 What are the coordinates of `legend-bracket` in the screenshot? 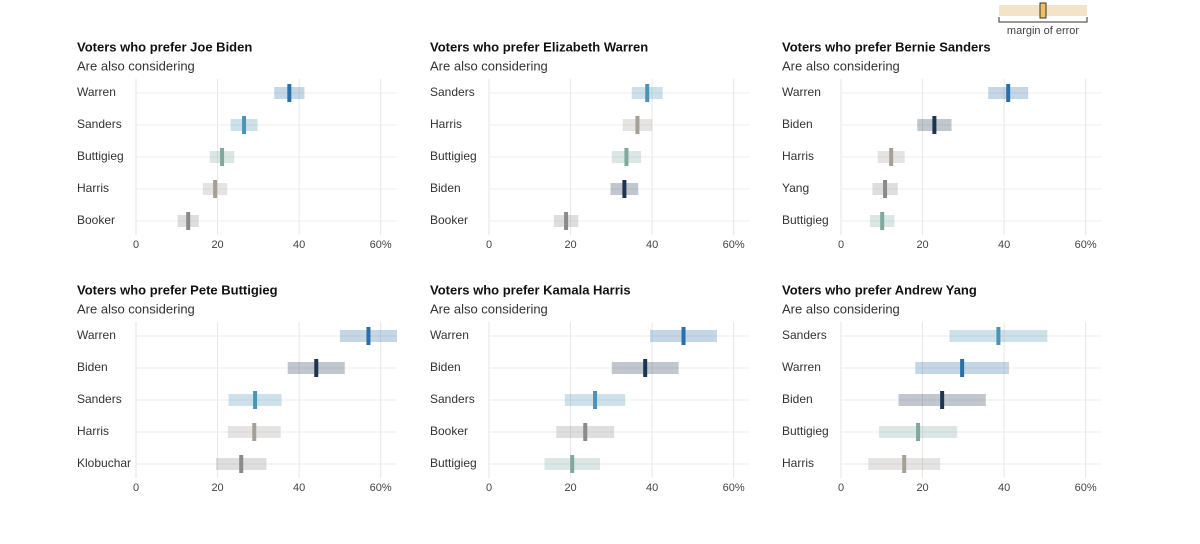 It's located at (1043, 20).